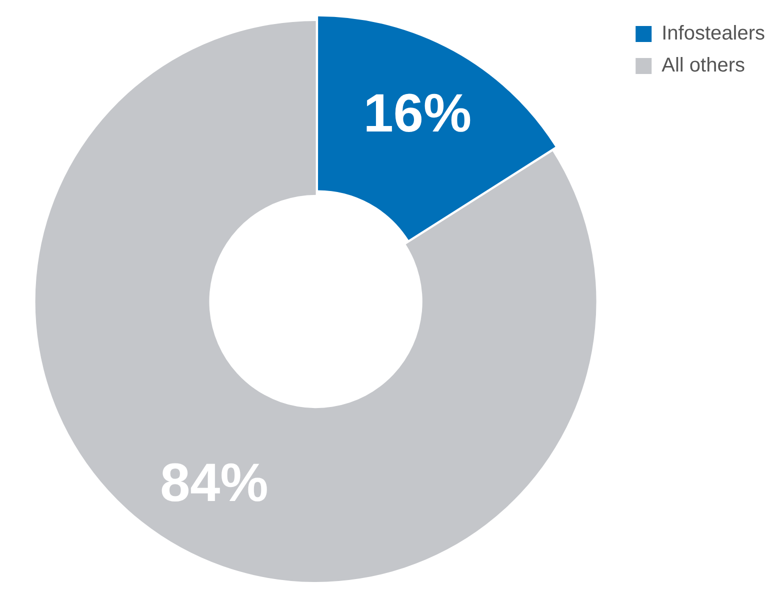  Describe the element at coordinates (713, 33) in the screenshot. I see `legend-label: Infostealers` at that location.